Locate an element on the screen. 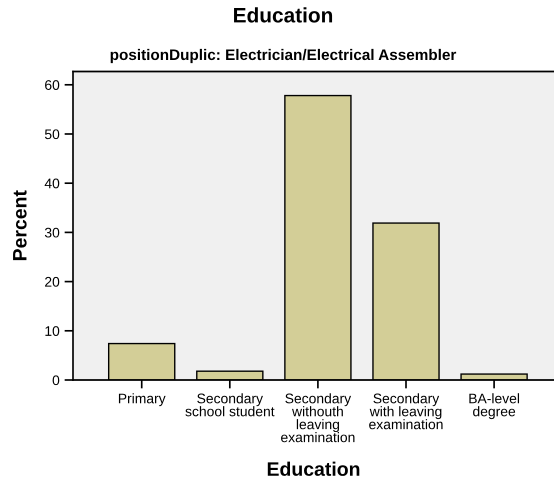 This screenshot has width=554, height=491. y-tick-label: 20 is located at coordinates (52, 281).